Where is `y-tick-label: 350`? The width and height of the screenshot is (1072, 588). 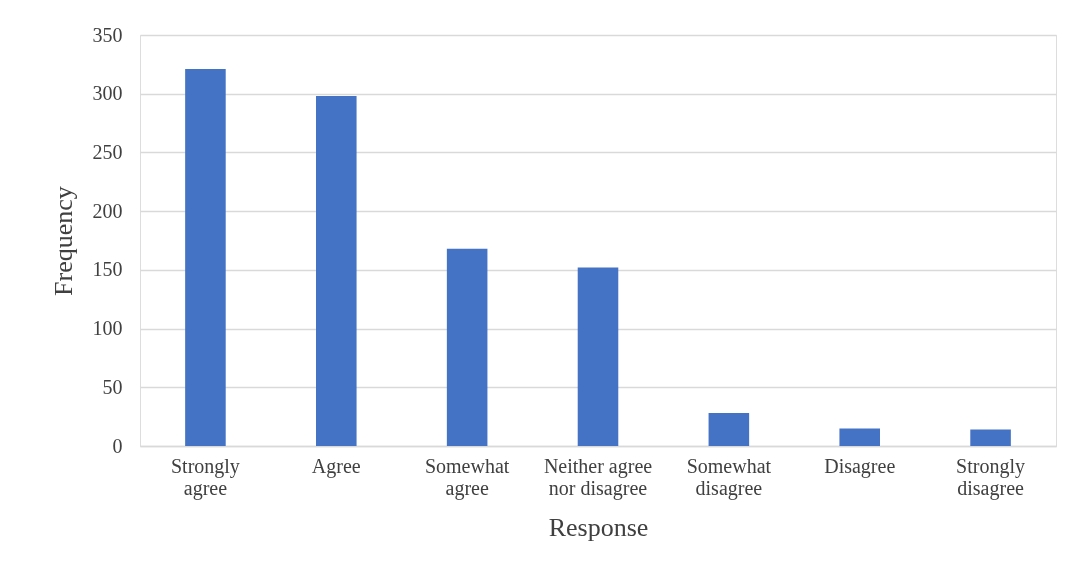 y-tick-label: 350 is located at coordinates (107, 34).